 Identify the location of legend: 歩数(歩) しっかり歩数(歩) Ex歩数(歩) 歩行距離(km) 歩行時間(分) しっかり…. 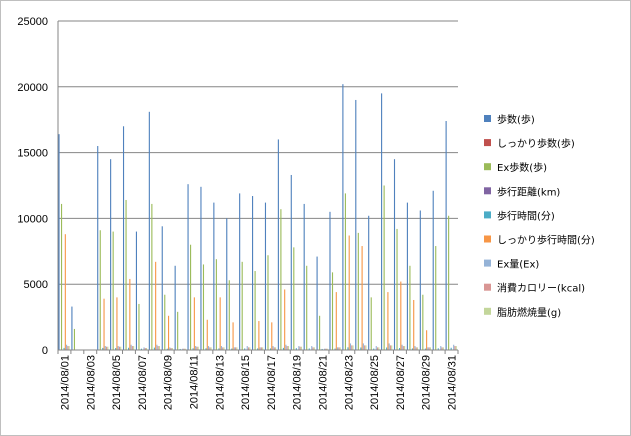
(539, 216).